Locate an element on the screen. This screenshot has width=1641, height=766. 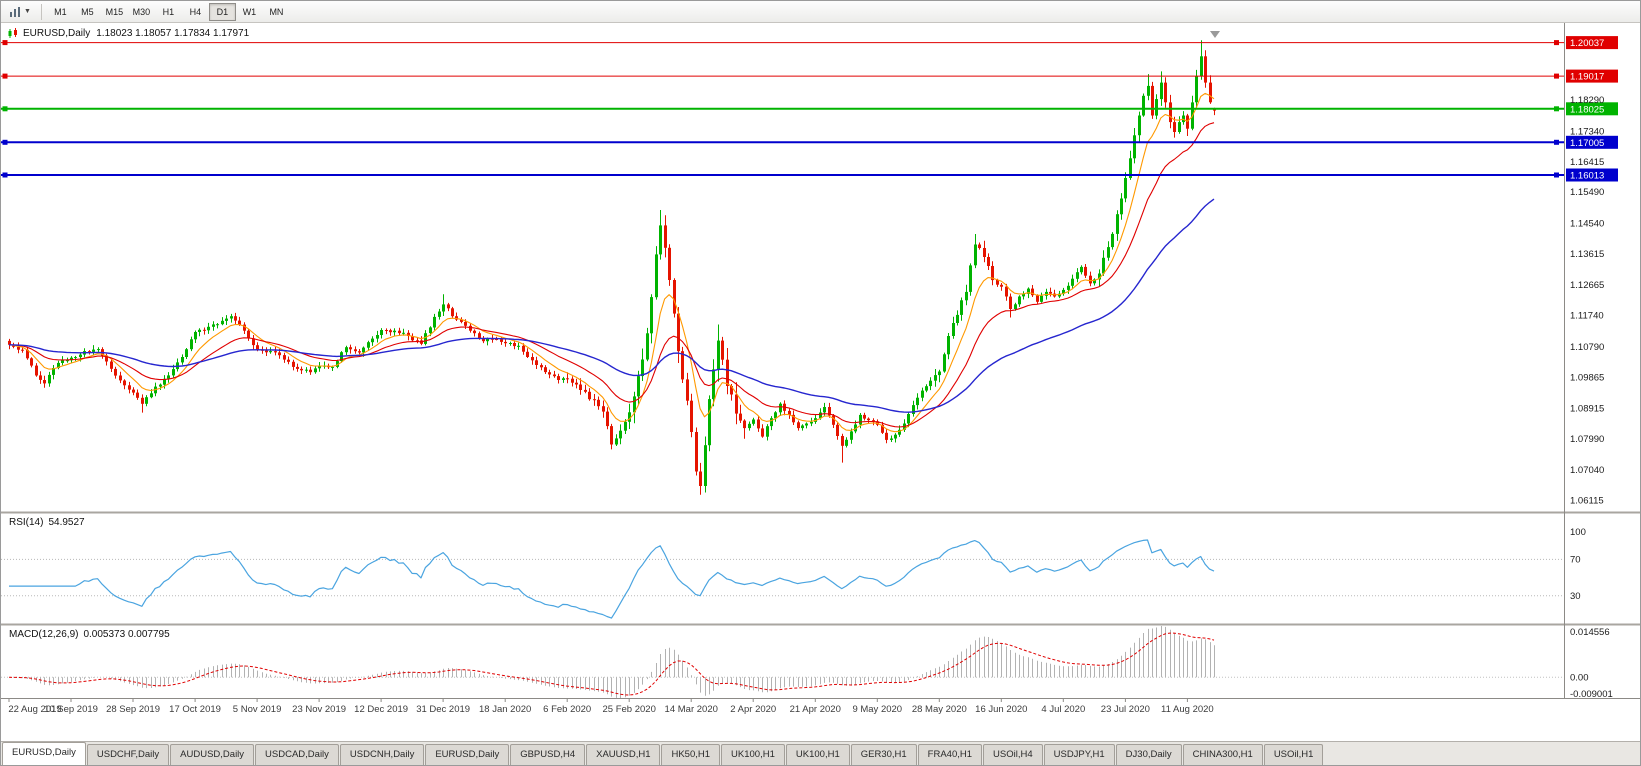
date-label: 22 Aug 2019 is located at coordinates (34, 709).